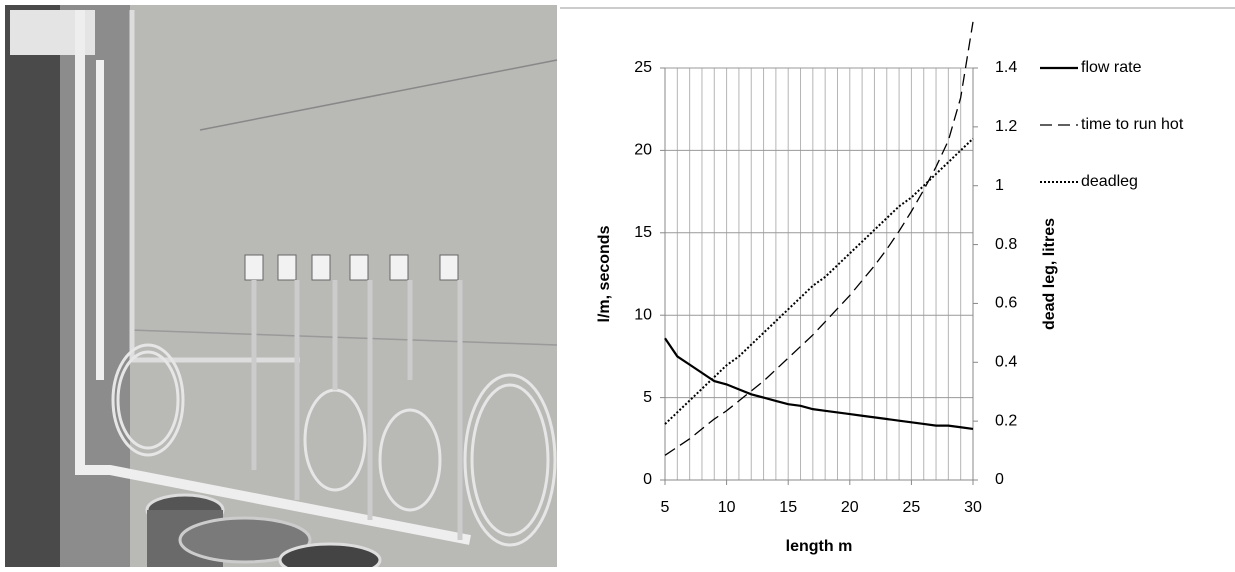 This screenshot has width=1235, height=572. Describe the element at coordinates (647, 479) in the screenshot. I see `y-tick-label: 0` at that location.